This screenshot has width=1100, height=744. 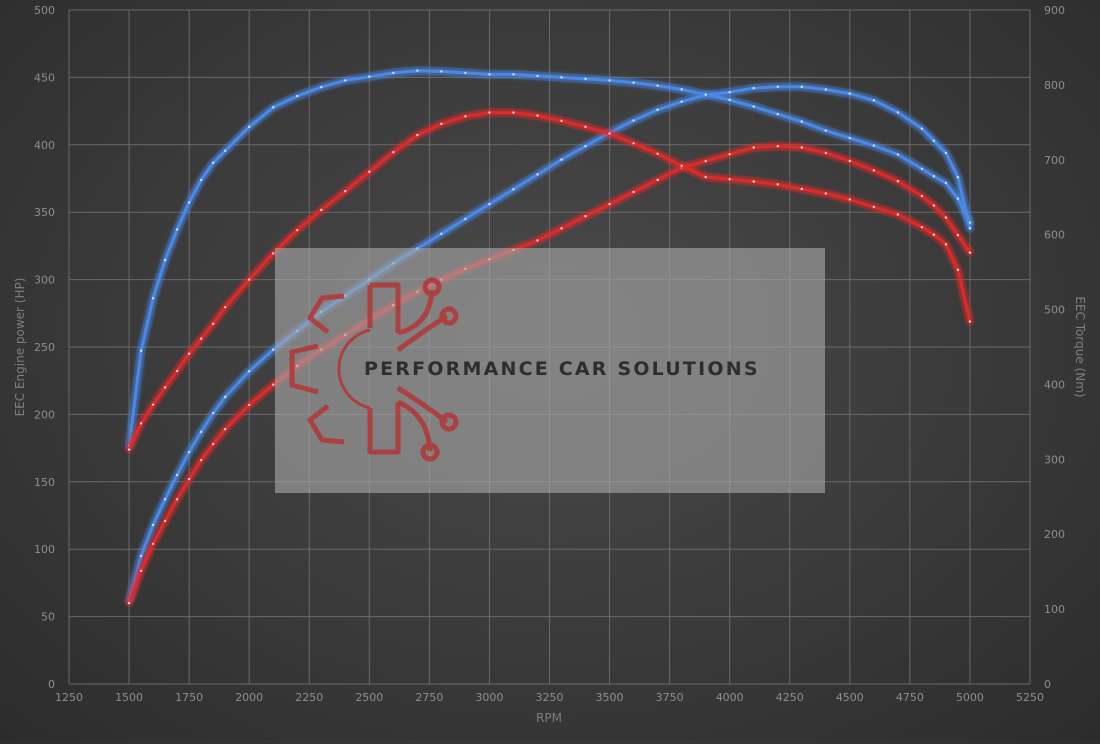 I want to click on x-tick-label: 5000, so click(x=970, y=697).